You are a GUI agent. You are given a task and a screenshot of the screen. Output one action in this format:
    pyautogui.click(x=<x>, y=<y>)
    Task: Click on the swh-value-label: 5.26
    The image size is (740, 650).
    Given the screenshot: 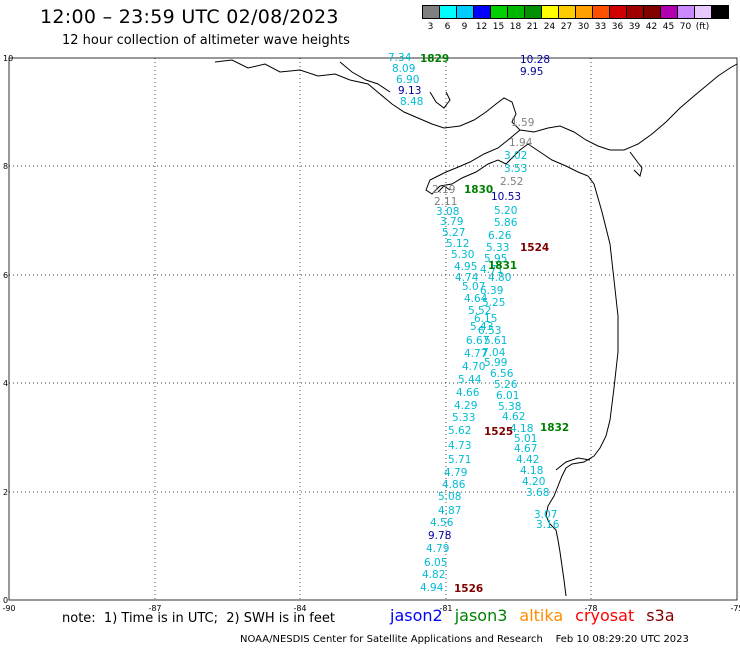 What is the action you would take?
    pyautogui.click(x=506, y=385)
    